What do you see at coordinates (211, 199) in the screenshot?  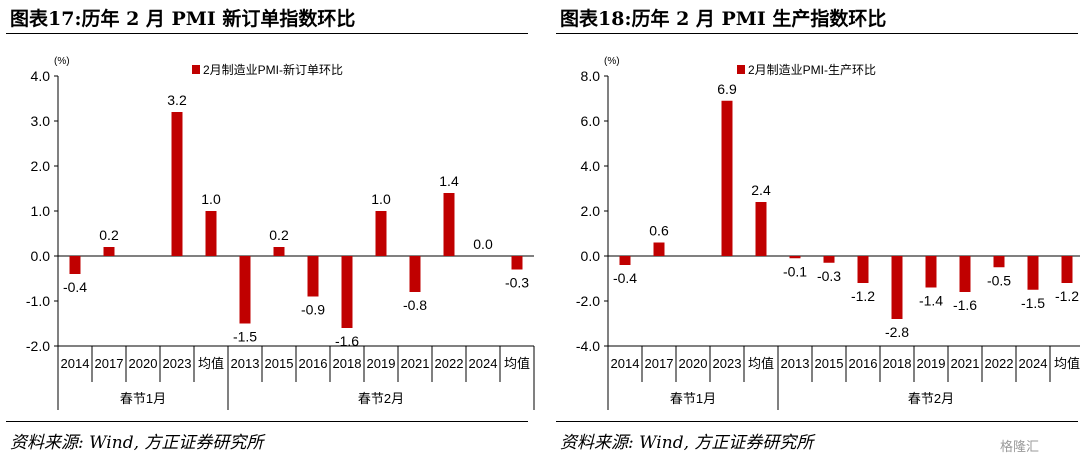 I see `data-label: 1.0` at bounding box center [211, 199].